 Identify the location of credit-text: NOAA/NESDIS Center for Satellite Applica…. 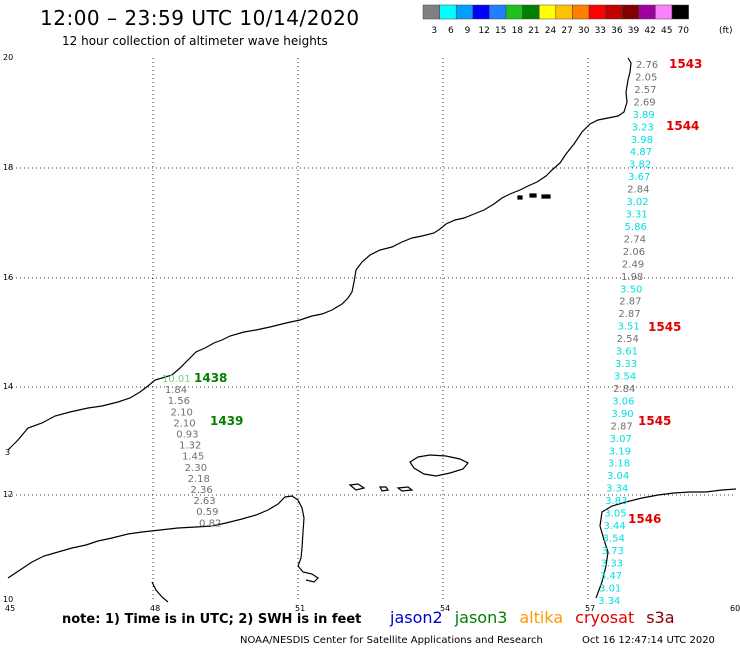
(391, 640).